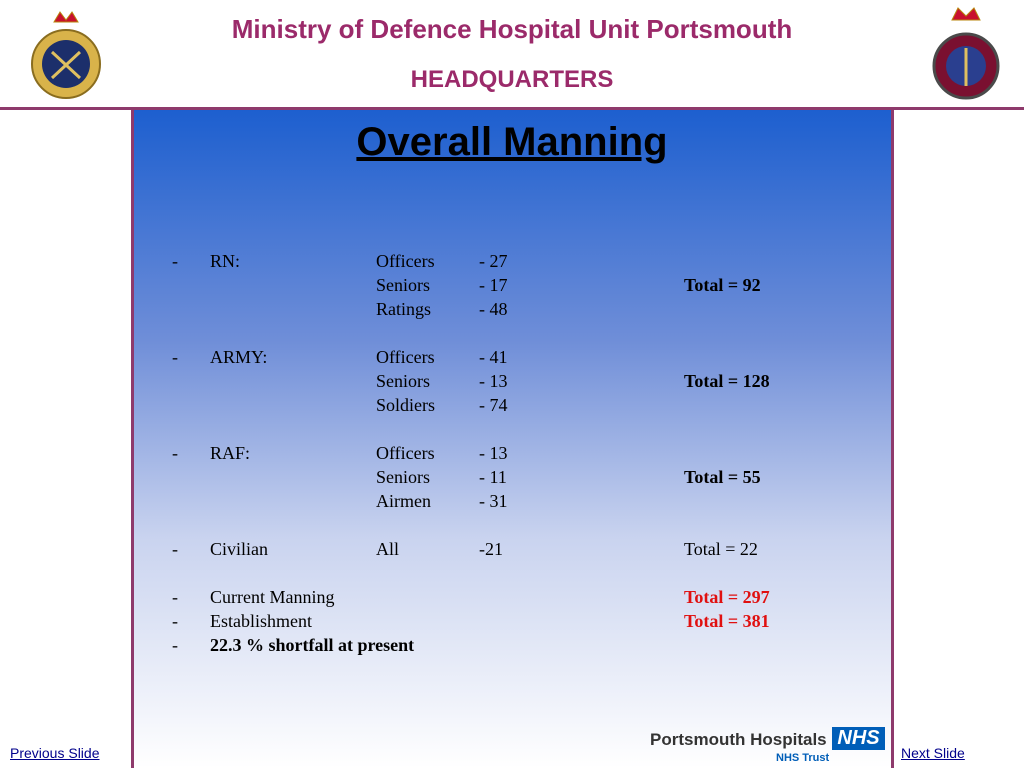  What do you see at coordinates (512, 142) in the screenshot?
I see `slide-title: Overall Manning` at bounding box center [512, 142].